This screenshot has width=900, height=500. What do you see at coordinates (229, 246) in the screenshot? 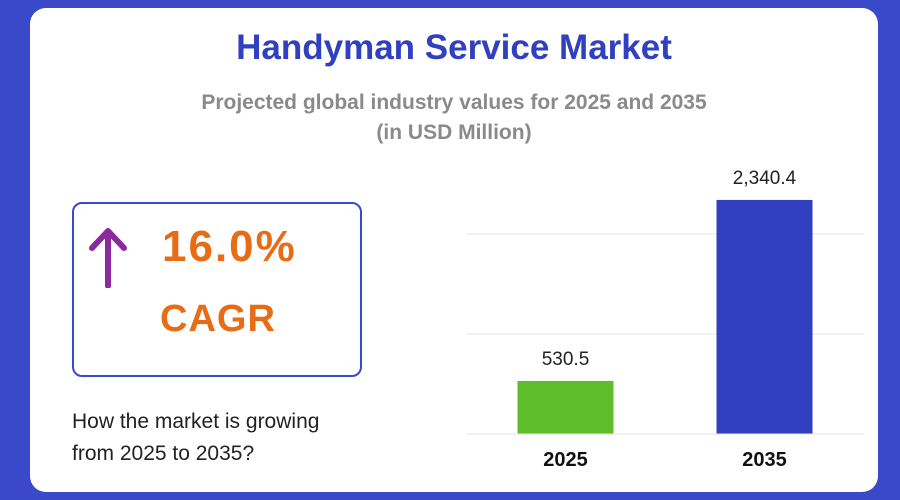
I see `cagr-value: 16.0%` at bounding box center [229, 246].